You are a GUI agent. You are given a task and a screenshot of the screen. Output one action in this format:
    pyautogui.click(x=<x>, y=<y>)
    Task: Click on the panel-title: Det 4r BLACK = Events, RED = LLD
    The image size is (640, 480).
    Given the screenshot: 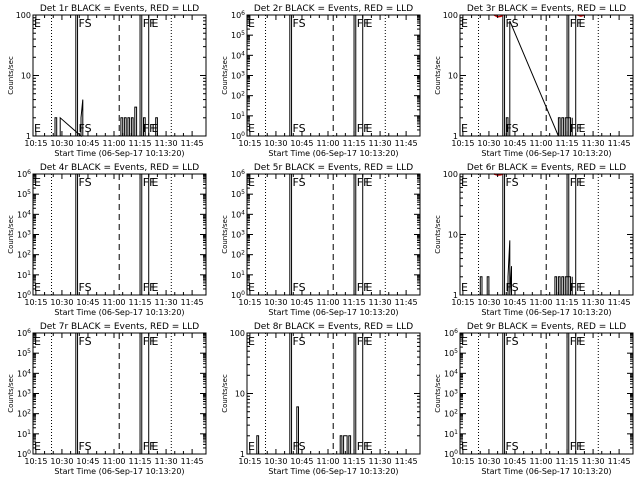 What is the action you would take?
    pyautogui.click(x=119, y=168)
    